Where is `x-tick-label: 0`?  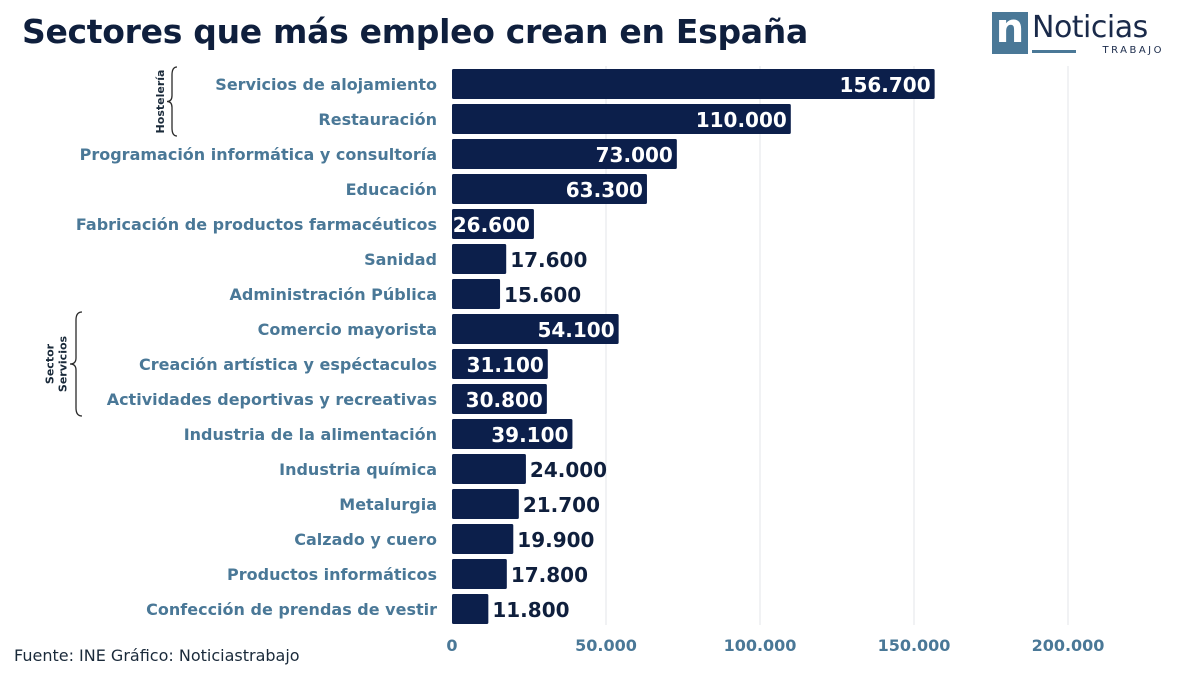 x-tick-label: 0 is located at coordinates (451, 645).